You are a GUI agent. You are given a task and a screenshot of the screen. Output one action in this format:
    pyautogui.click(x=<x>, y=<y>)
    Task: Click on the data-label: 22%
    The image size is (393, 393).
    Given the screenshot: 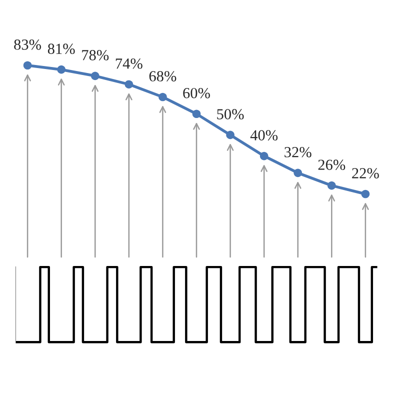 What is the action you would take?
    pyautogui.click(x=365, y=173)
    